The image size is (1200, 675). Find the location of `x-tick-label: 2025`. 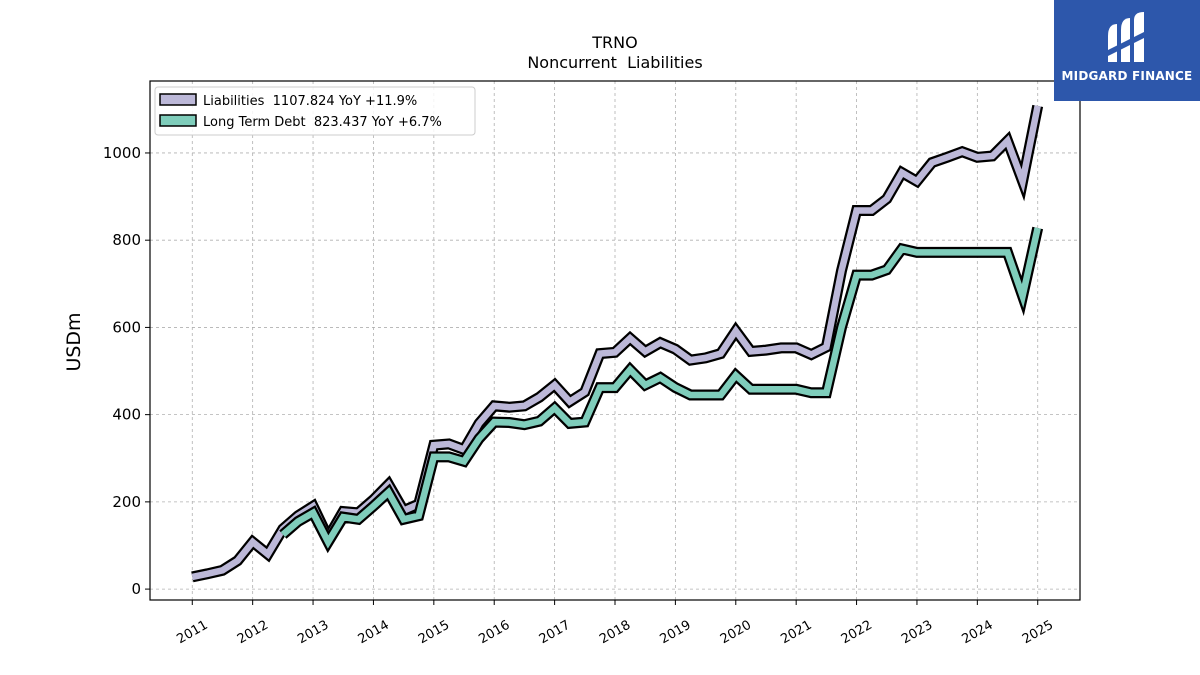

x-tick-label: 2025 is located at coordinates (1038, 633).